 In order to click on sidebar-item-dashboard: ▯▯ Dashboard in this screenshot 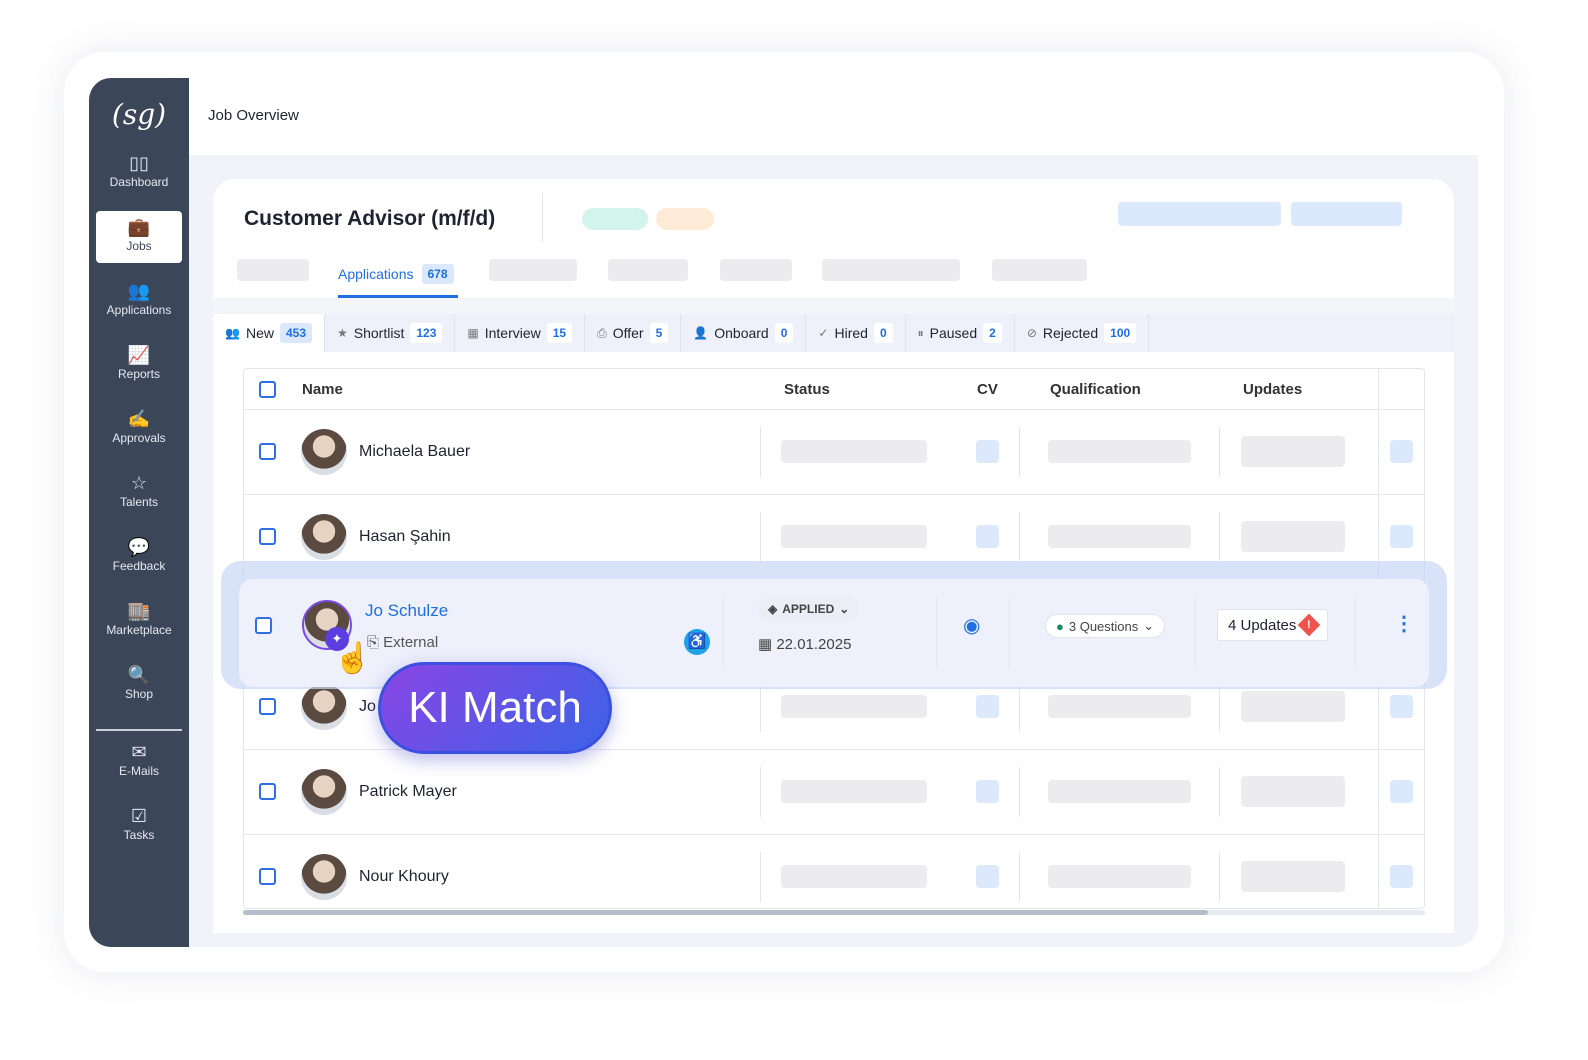, I will do `click(139, 173)`.